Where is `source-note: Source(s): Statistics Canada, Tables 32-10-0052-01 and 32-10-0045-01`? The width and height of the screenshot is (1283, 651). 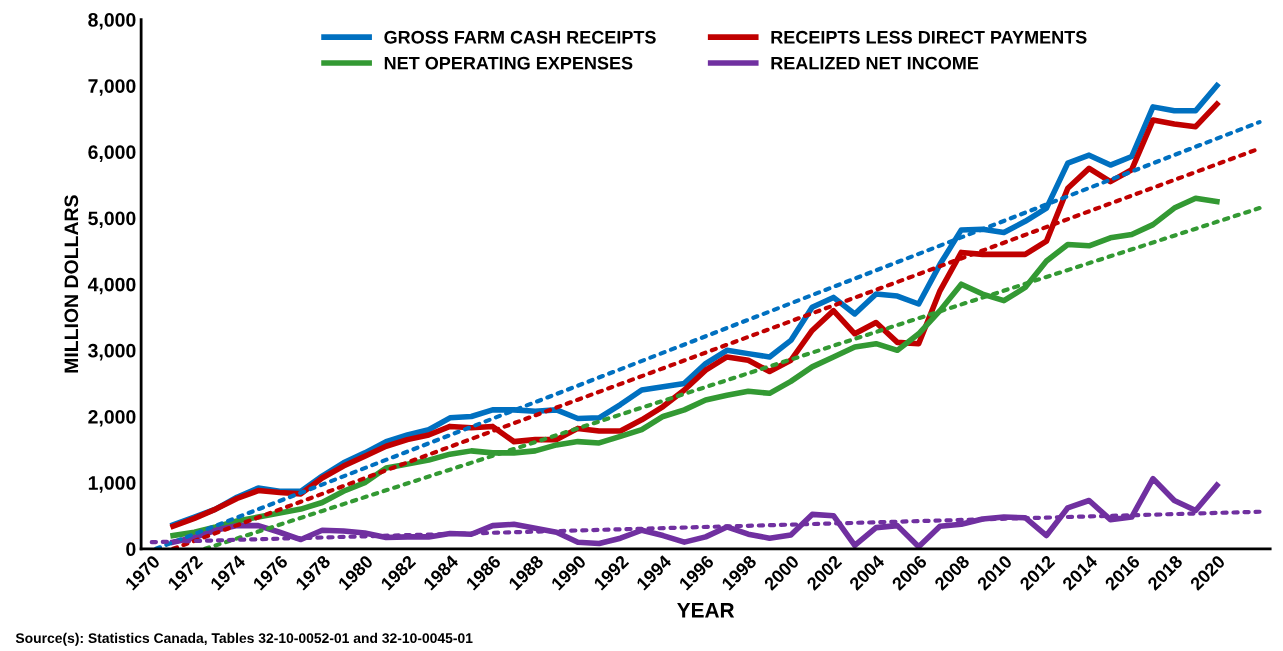
source-note: Source(s): Statistics Canada, Tables 32-10-0052-01 and 32-10-0045-01 is located at coordinates (244, 639).